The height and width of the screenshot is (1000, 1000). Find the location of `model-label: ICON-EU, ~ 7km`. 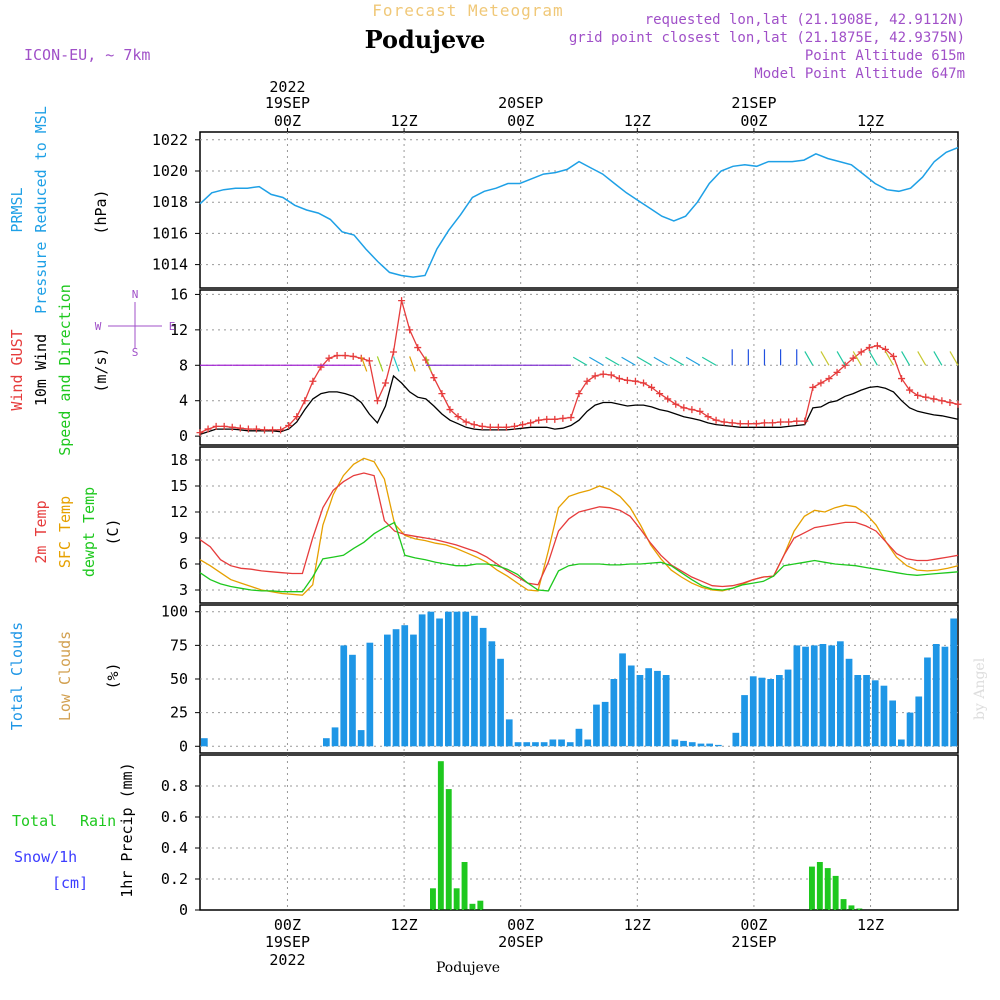

model-label: ICON-EU, ~ 7km is located at coordinates (87, 55).